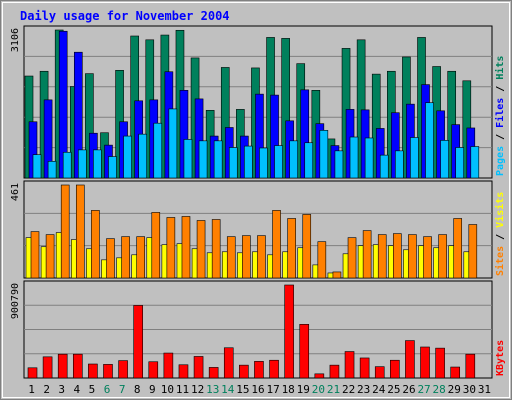 The image size is (512, 405). What do you see at coordinates (288, 389) in the screenshot?
I see `x-tick-label-day-18: 18` at bounding box center [288, 389].